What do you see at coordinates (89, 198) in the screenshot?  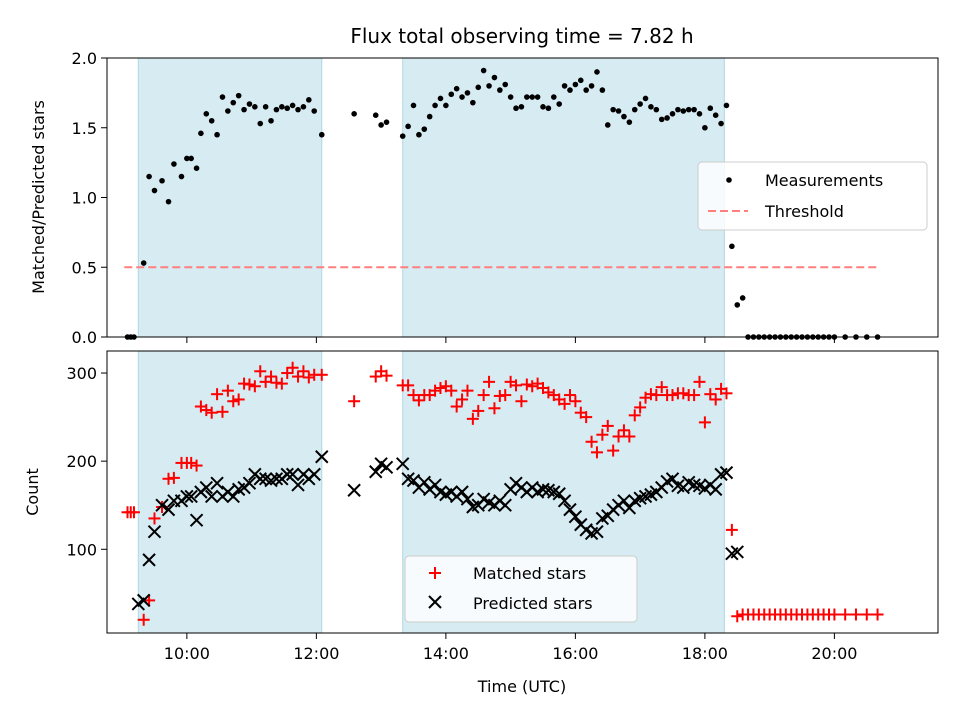 I see `top-y-axis: 0.0 0.5 1.0 1.5 2.0` at bounding box center [89, 198].